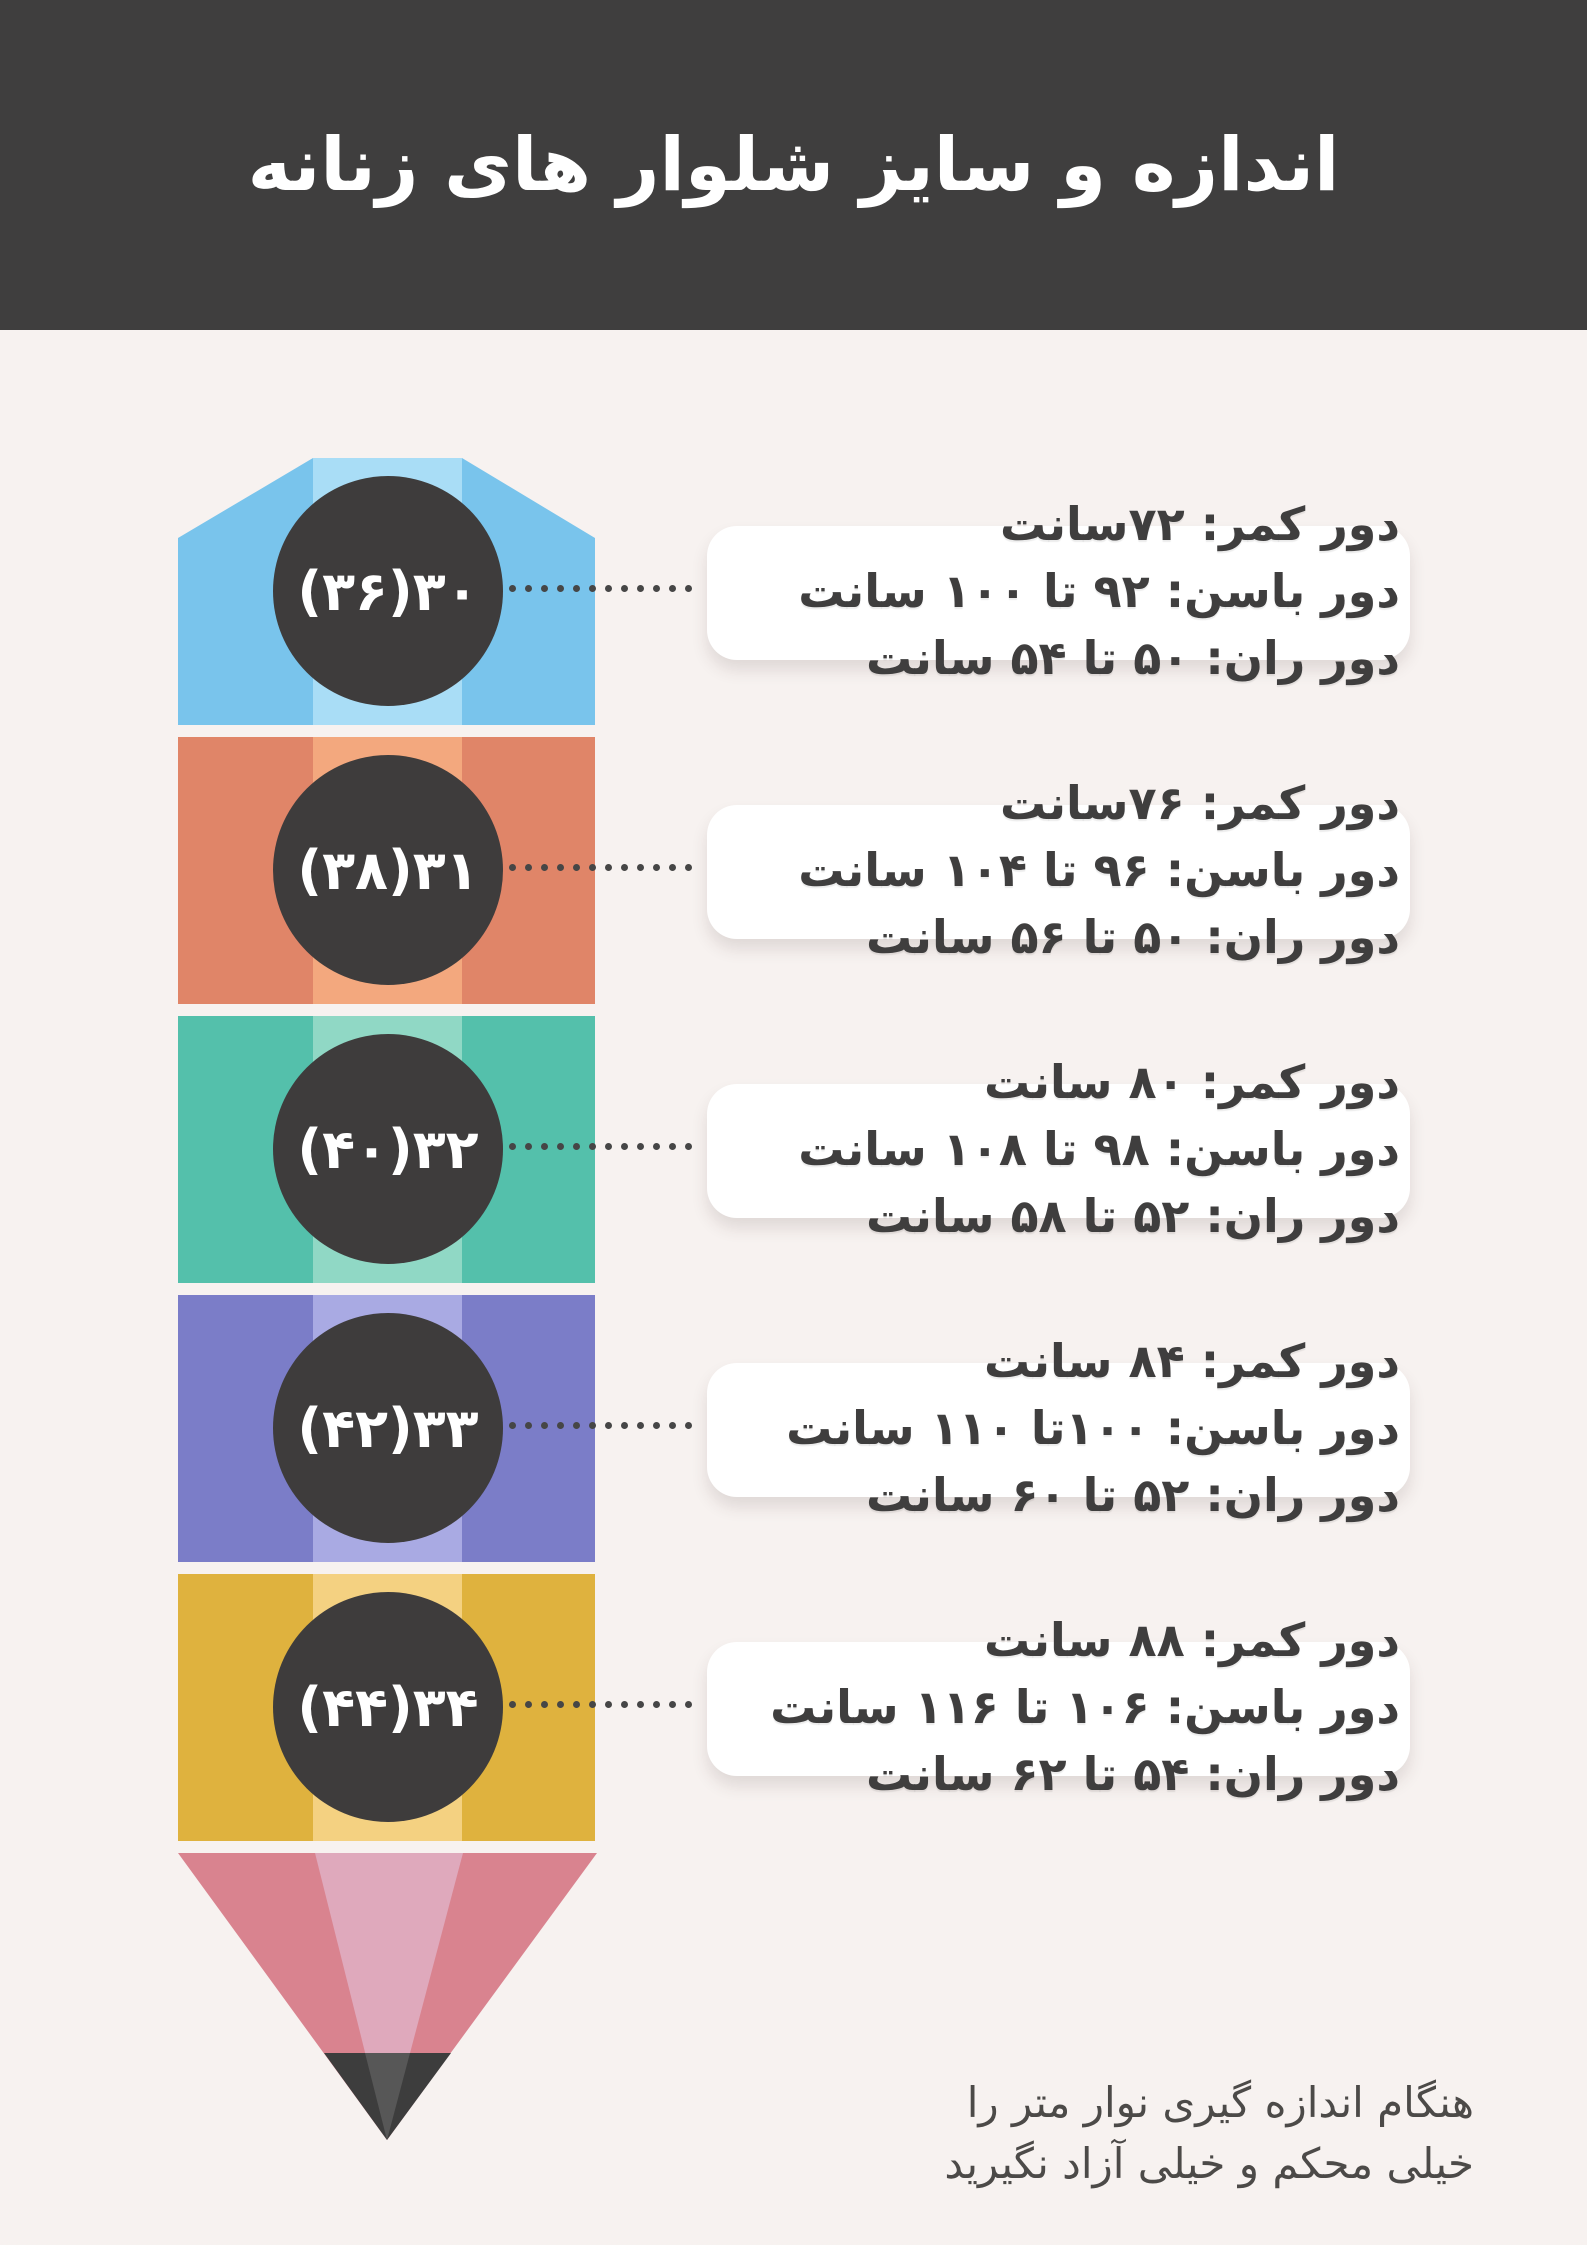 The width and height of the screenshot is (1587, 2245). I want to click on thigh-spec: دور ران: ۵۲ تا ۵۸ سانت, so click(1132, 1216).